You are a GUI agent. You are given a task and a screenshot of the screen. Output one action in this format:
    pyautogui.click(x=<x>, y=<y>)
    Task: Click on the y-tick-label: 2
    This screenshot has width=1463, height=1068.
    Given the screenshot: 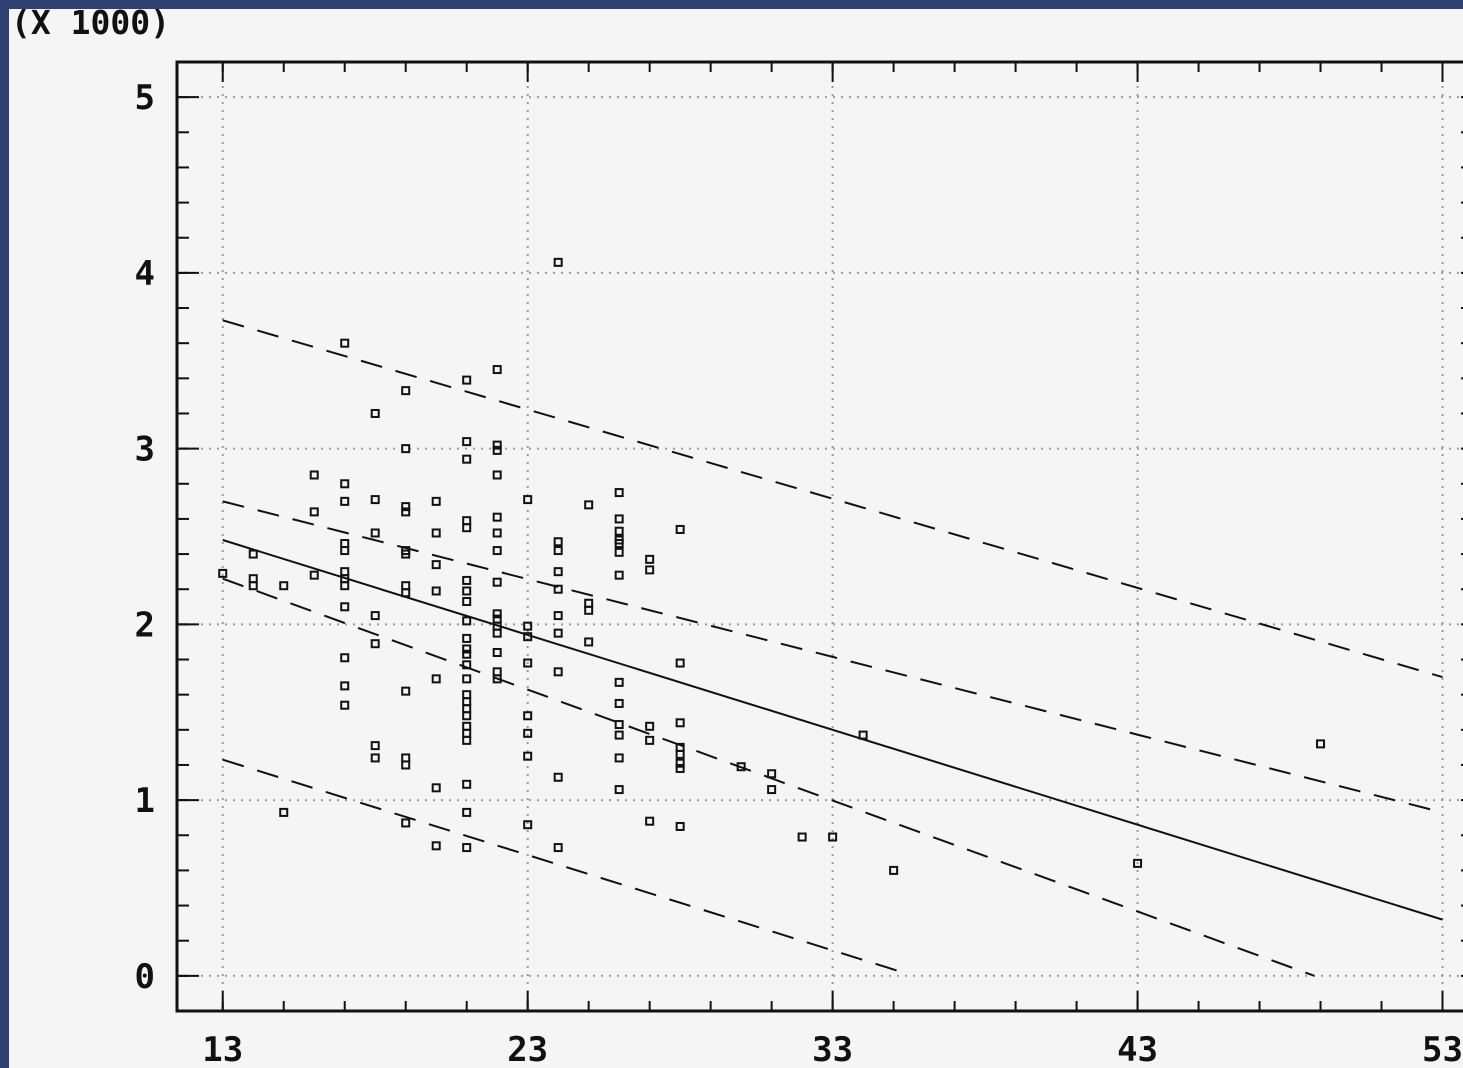 What is the action you would take?
    pyautogui.click(x=145, y=625)
    